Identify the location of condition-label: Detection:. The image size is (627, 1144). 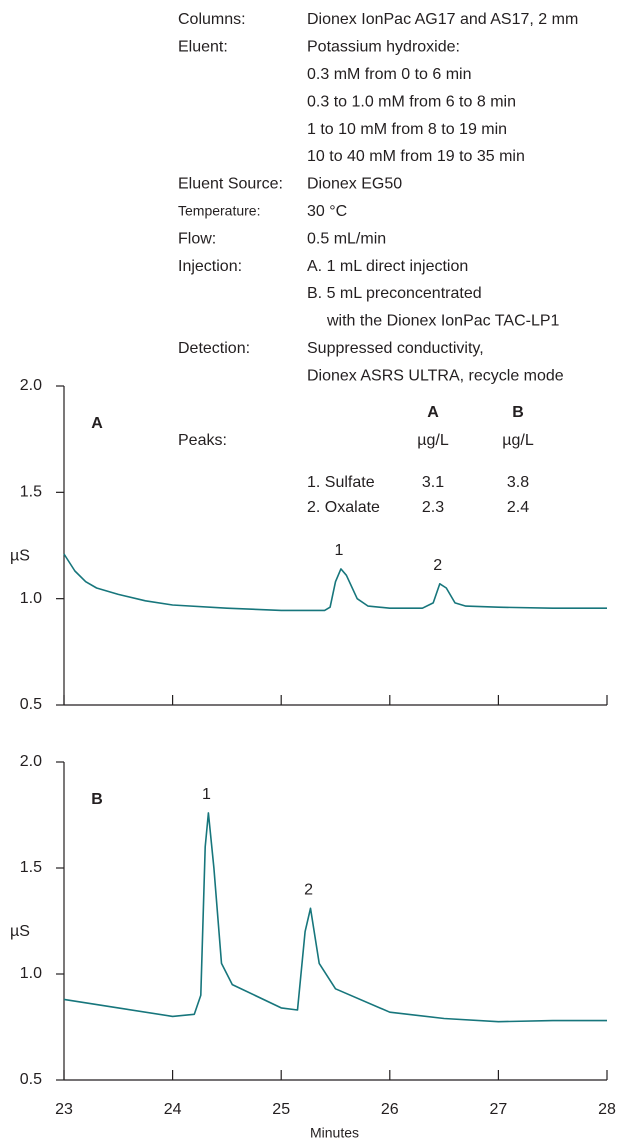
(214, 348).